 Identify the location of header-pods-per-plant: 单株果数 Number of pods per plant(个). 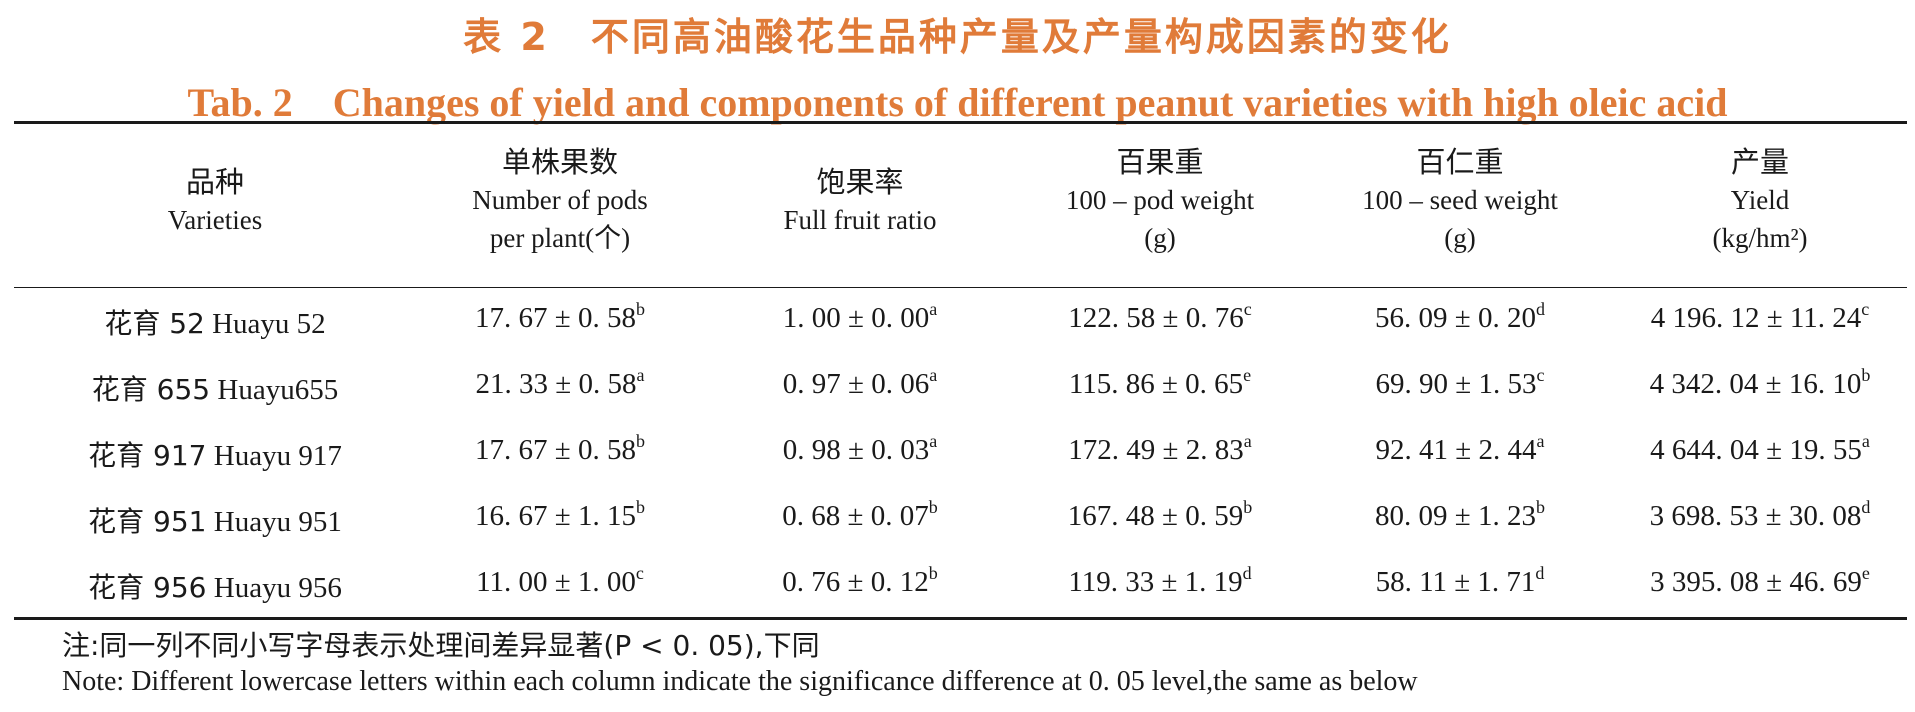
(560, 200).